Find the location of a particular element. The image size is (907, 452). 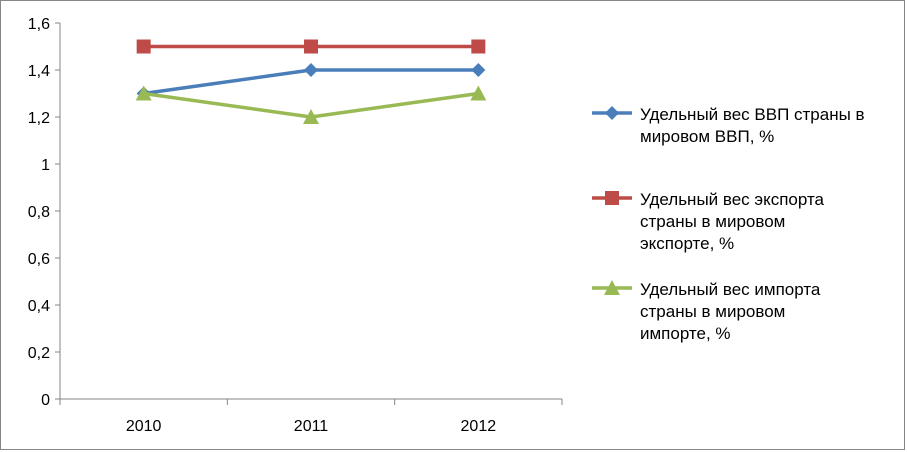

y-tick-label: 0 is located at coordinates (45, 400).